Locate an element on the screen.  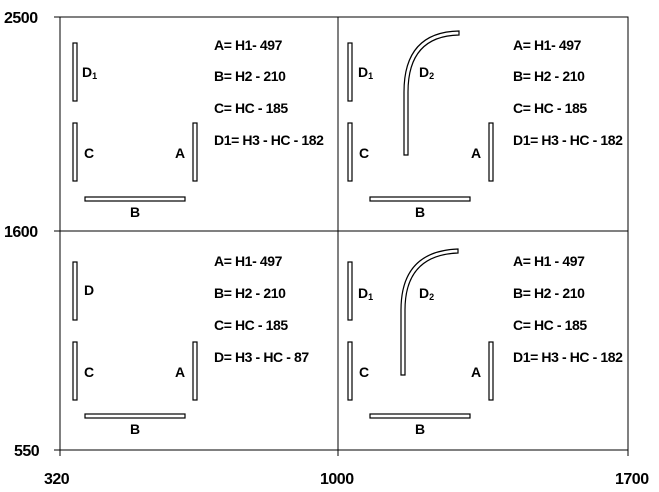
x-tick-label: 320 is located at coordinates (57, 479).